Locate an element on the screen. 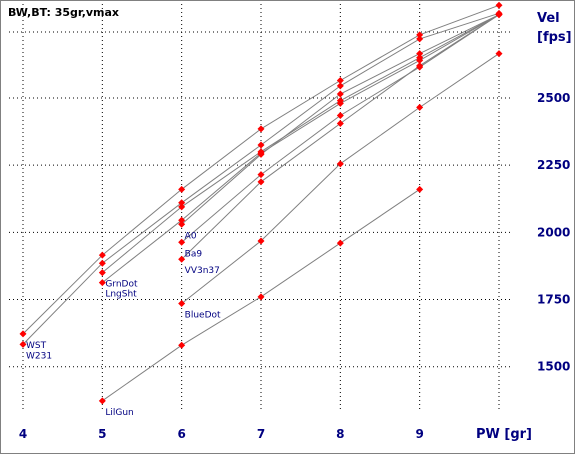 The height and width of the screenshot is (454, 575). y-tick-label: 2250 is located at coordinates (553, 165).